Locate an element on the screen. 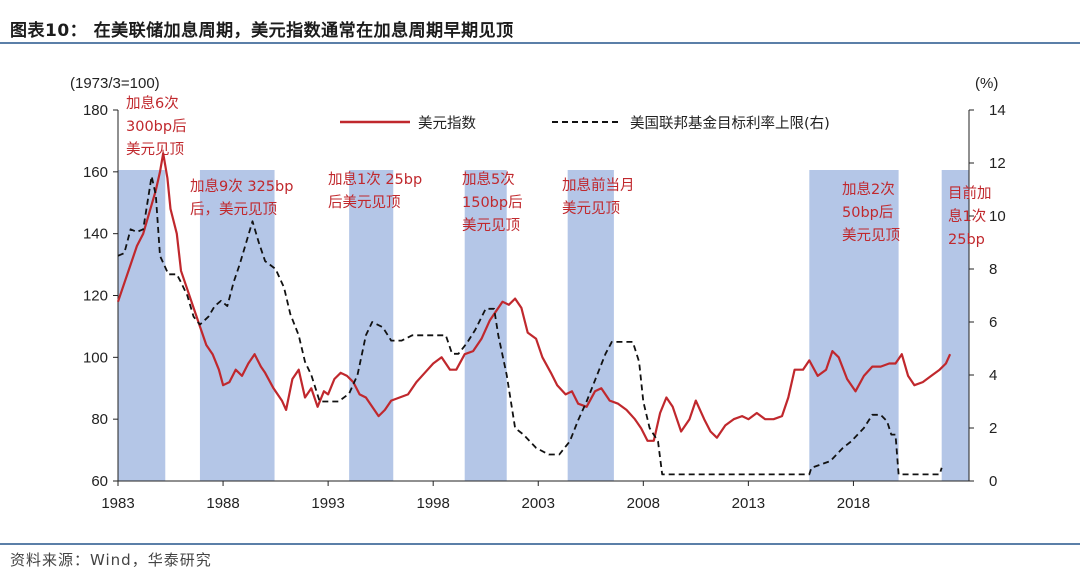  annotation-line: 加息5次 is located at coordinates (488, 179).